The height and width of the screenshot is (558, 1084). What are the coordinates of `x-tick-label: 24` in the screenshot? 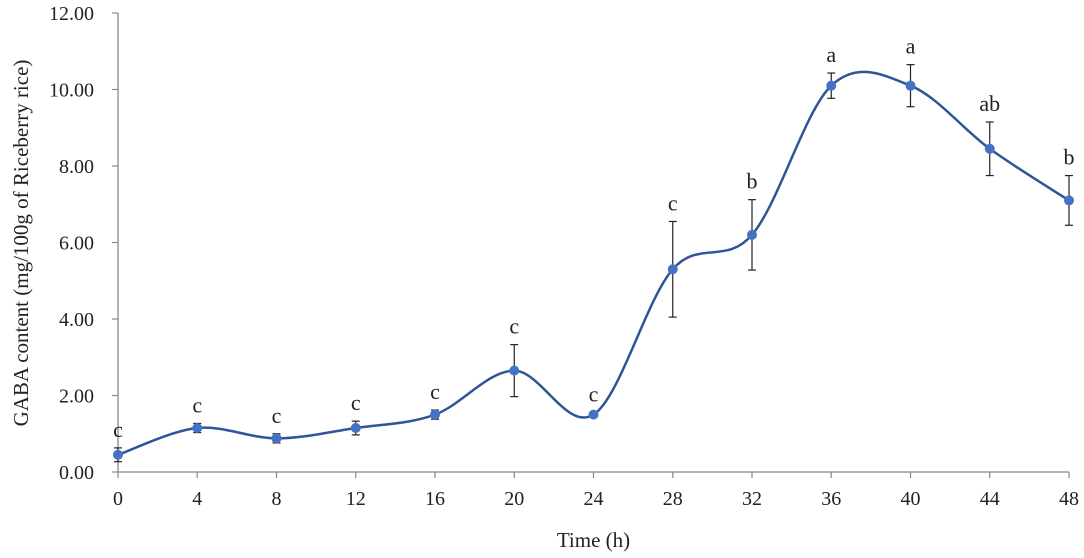 It's located at (594, 499).